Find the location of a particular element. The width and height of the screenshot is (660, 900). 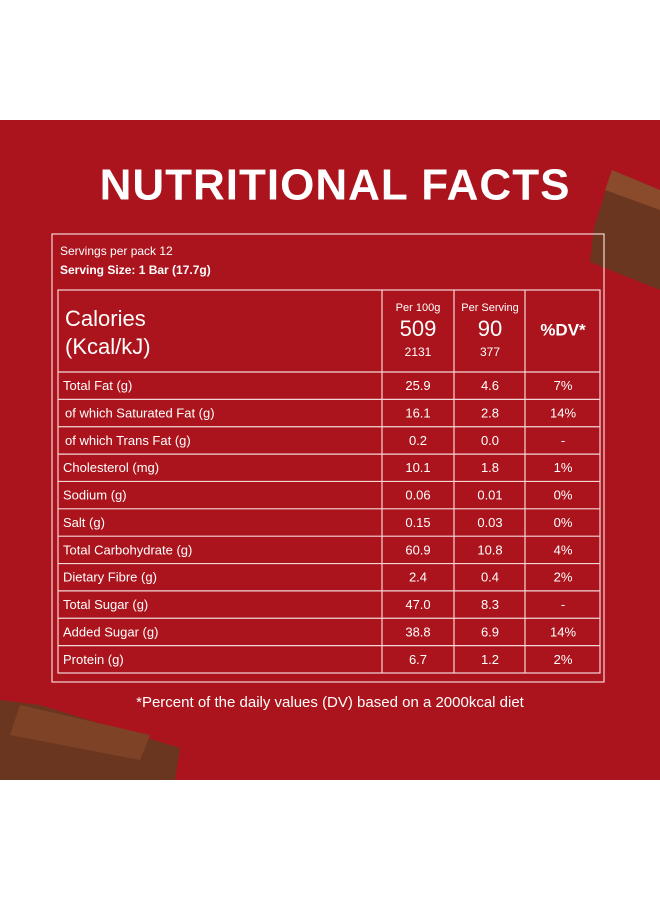

cell-value: 7% is located at coordinates (563, 385).